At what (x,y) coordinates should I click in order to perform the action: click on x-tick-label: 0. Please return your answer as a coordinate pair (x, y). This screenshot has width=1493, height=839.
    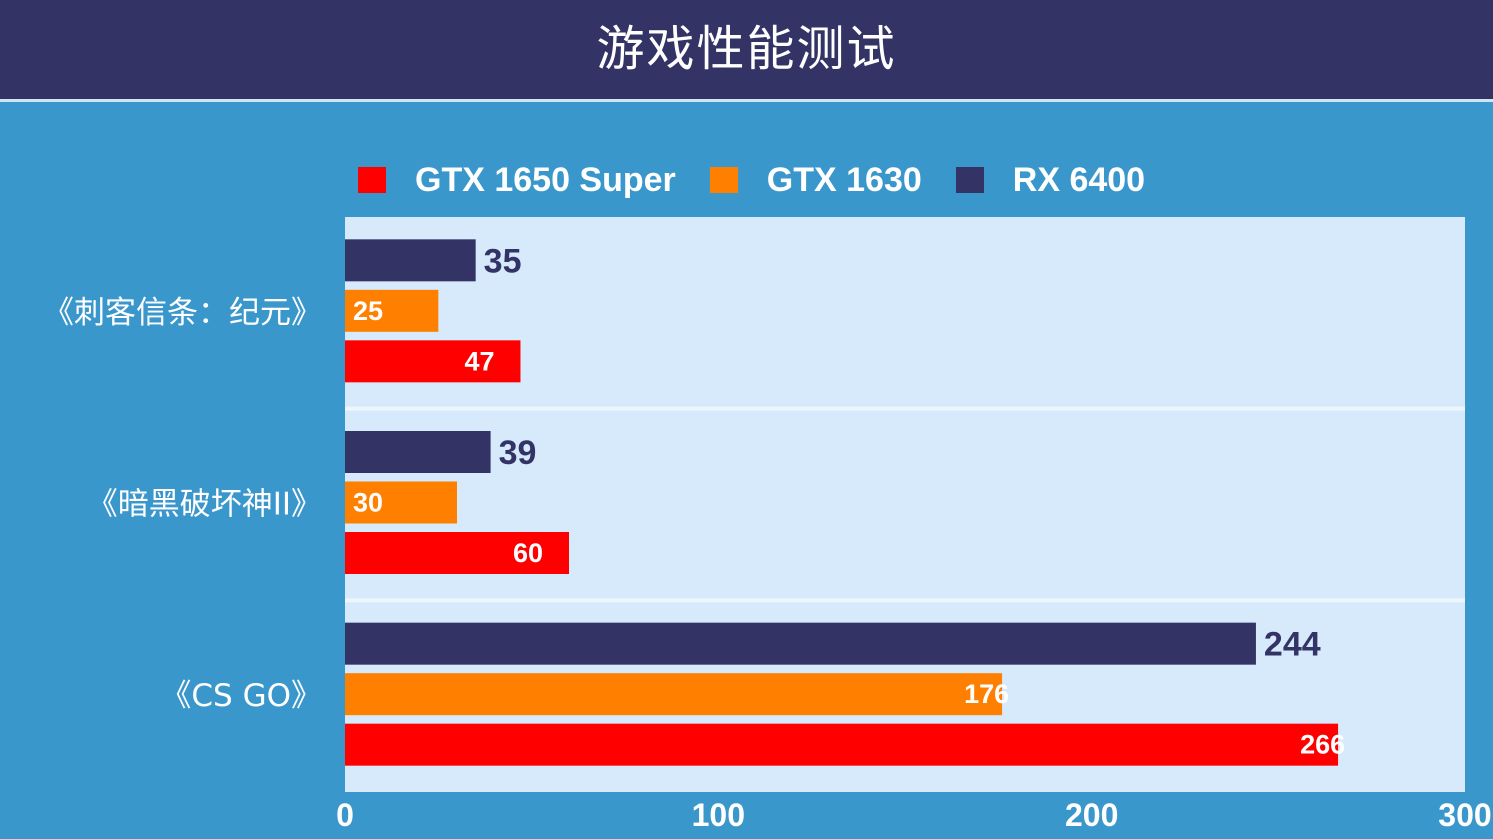
    Looking at the image, I should click on (345, 815).